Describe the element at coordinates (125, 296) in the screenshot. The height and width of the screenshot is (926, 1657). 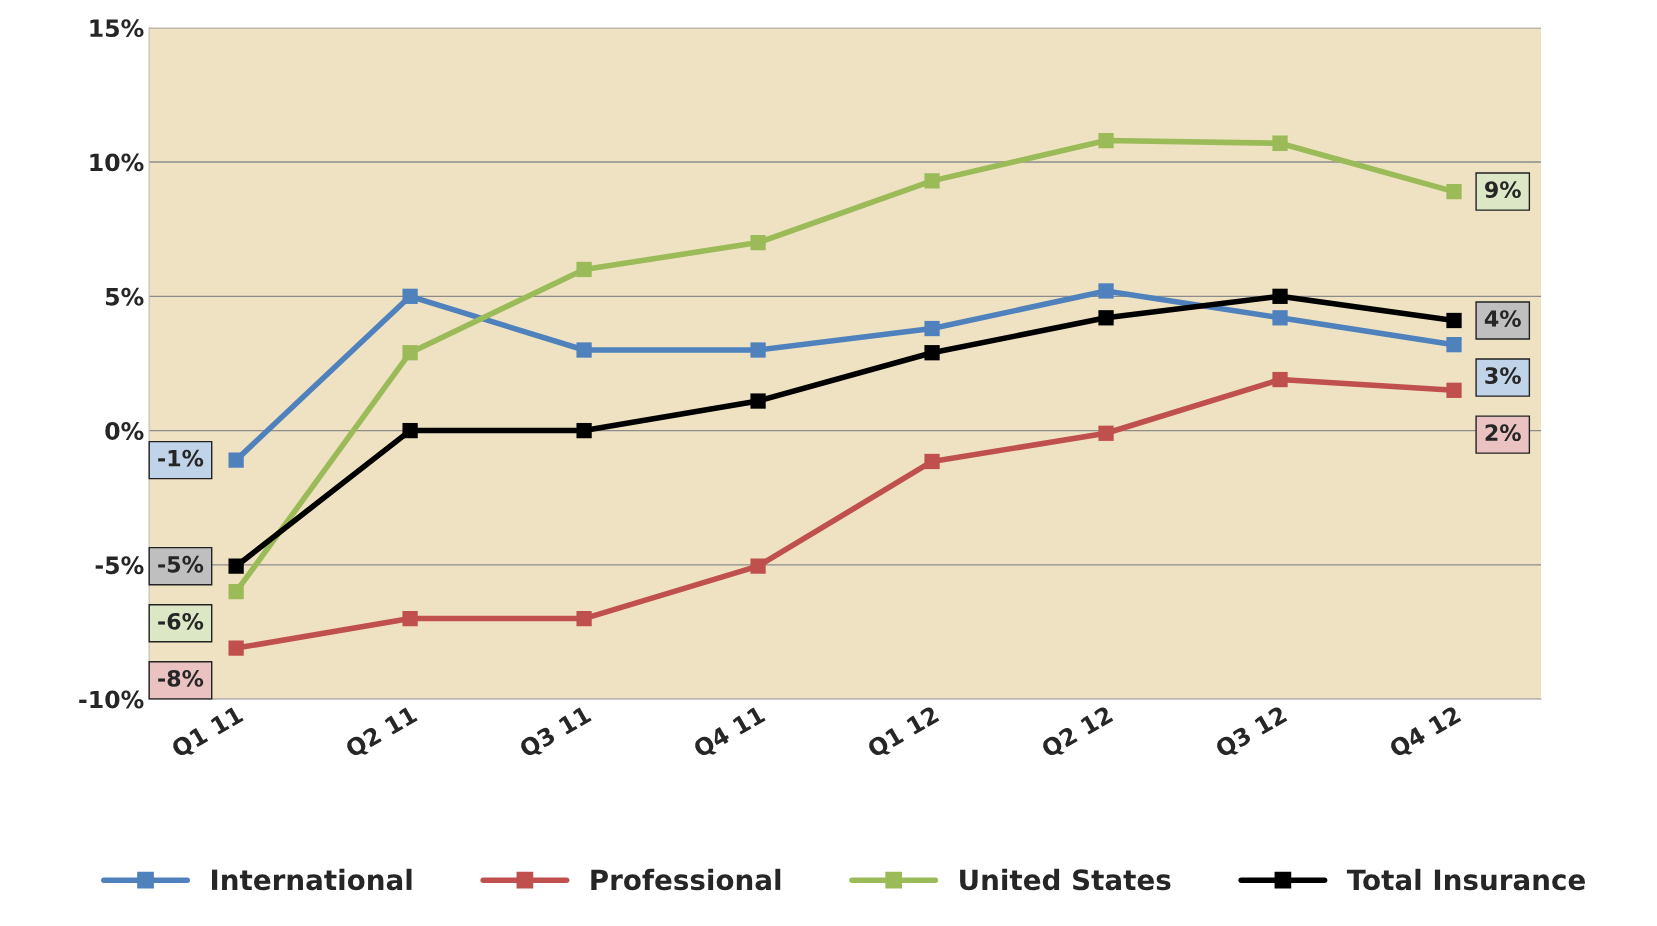
I see `y-tick-label: 5%` at that location.